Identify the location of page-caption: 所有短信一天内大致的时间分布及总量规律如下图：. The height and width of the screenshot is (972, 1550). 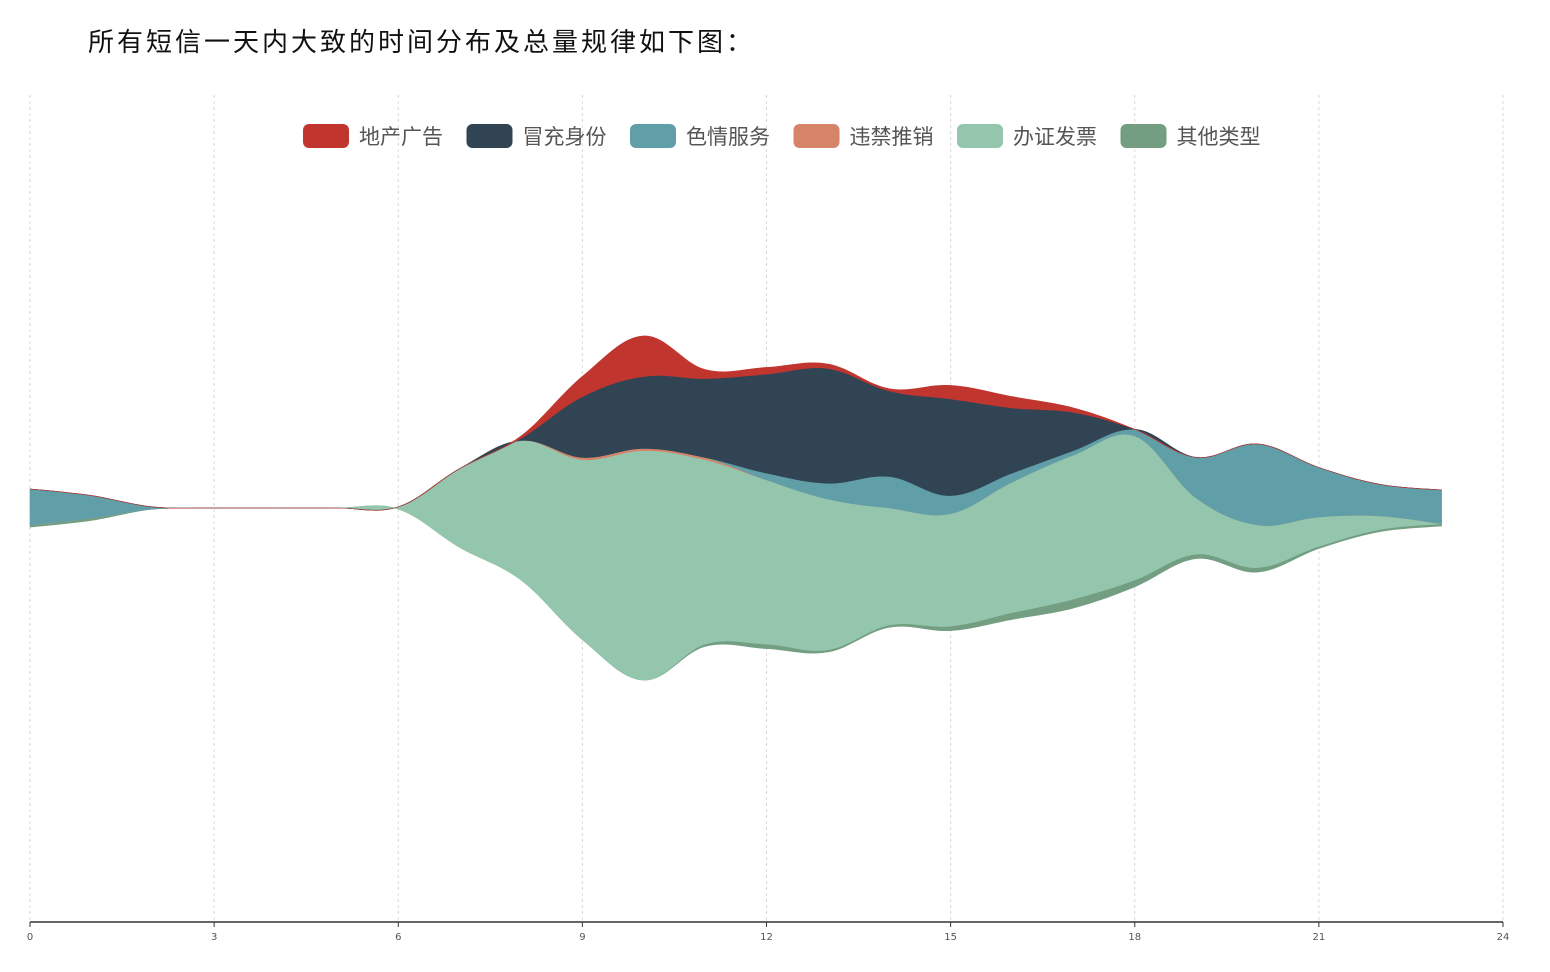
(422, 43).